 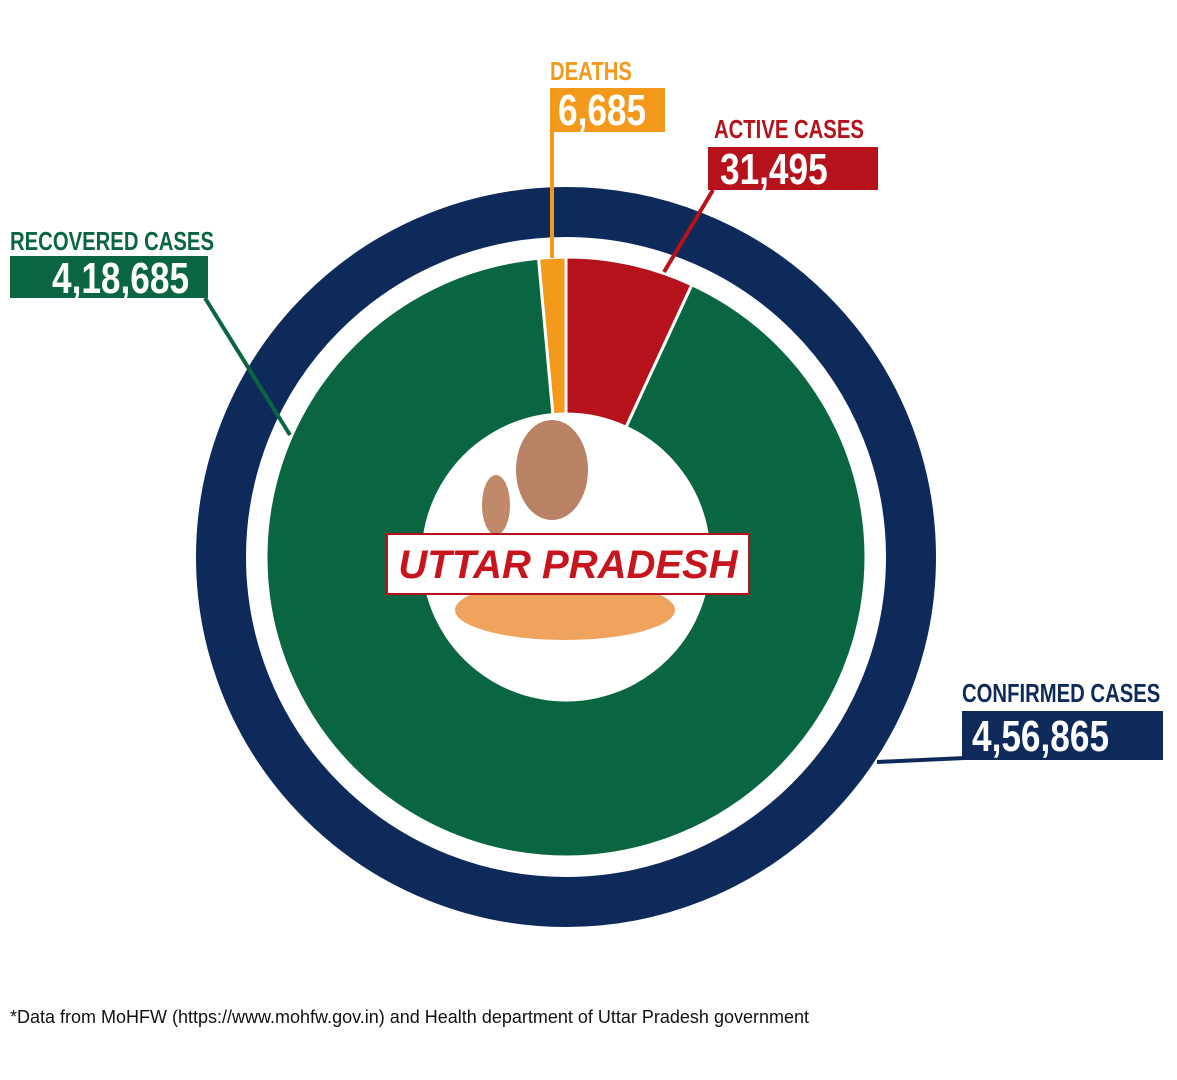 What do you see at coordinates (1041, 736) in the screenshot?
I see `confirmed-value: 4,56,865` at bounding box center [1041, 736].